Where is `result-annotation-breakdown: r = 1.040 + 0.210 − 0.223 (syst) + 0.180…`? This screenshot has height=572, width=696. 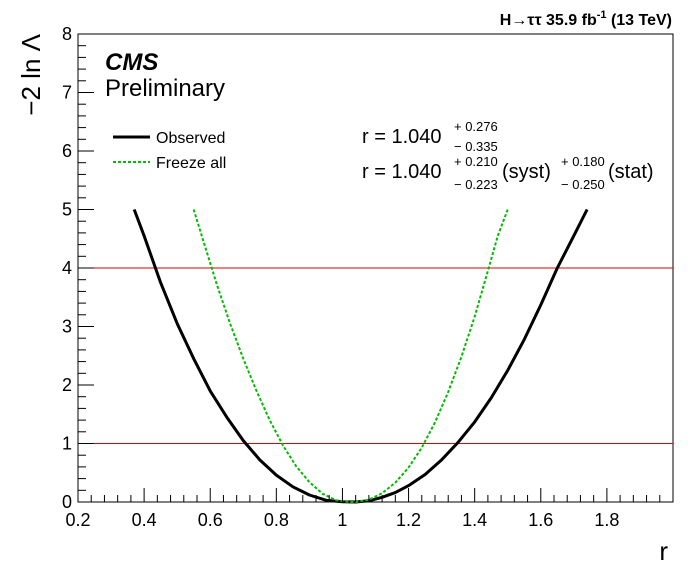 result-annotation-breakdown: r = 1.040 + 0.210 − 0.223 (syst) + 0.180… is located at coordinates (508, 173).